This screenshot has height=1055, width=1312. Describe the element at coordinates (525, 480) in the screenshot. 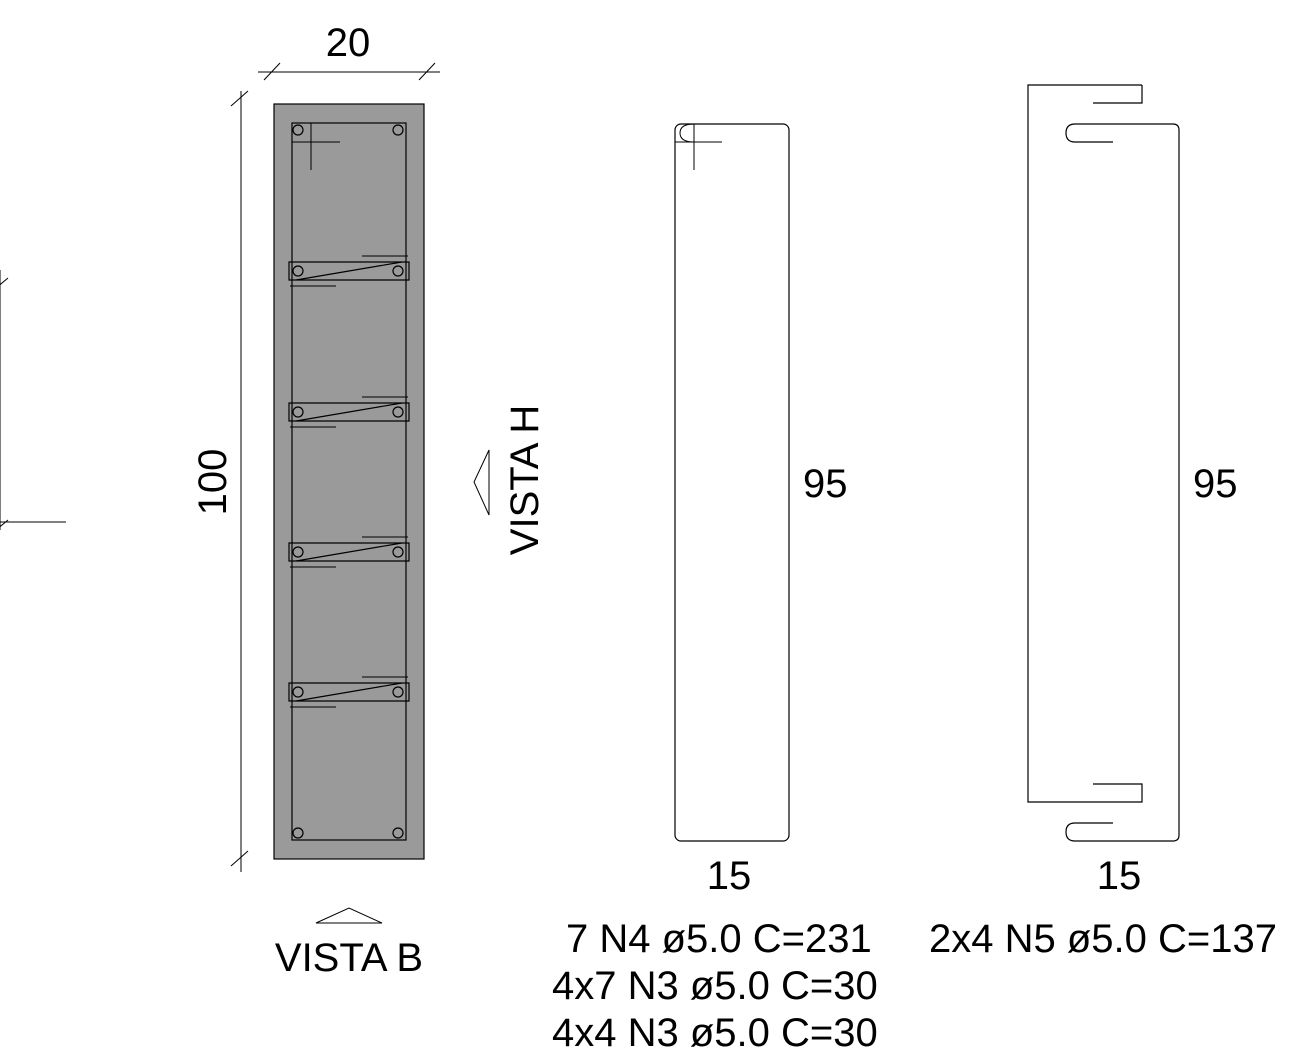

I see `view-h-label: VISTA H` at that location.